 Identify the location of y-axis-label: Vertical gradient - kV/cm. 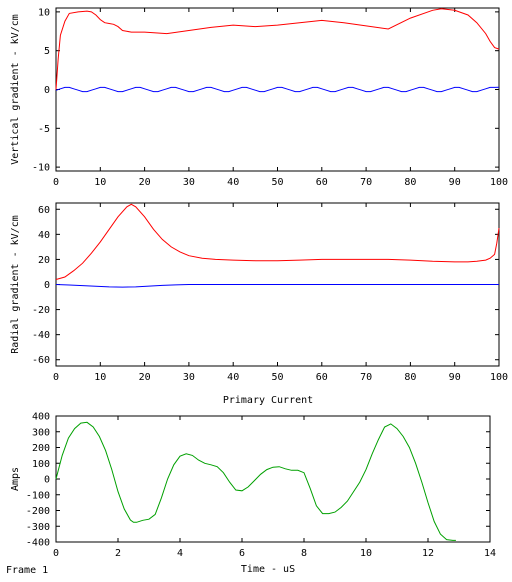
(15, 89).